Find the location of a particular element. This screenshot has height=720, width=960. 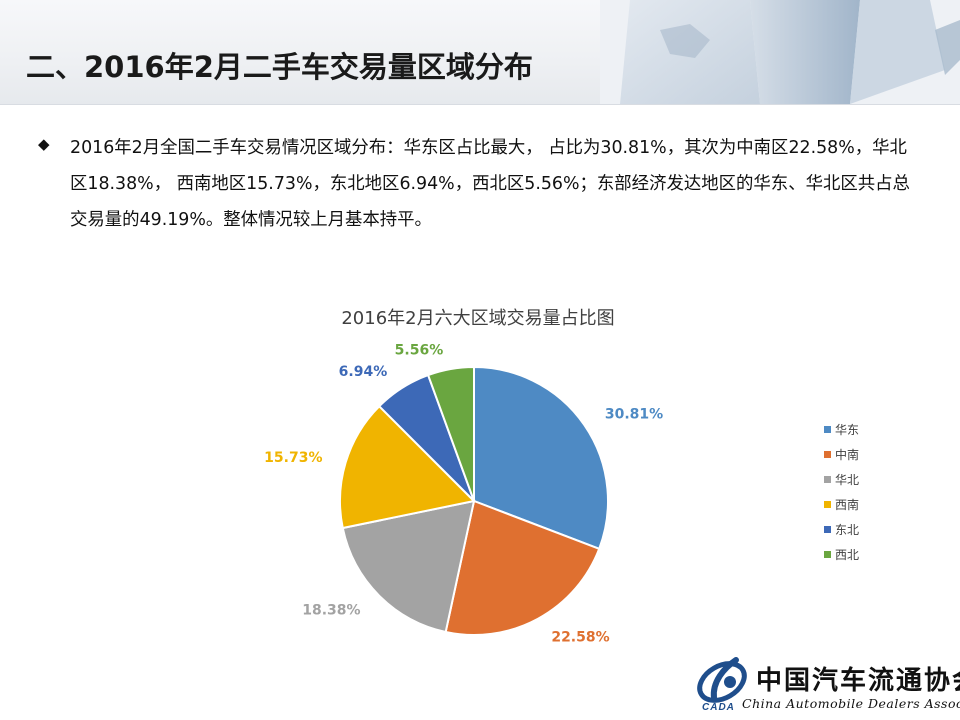

pie-slices is located at coordinates (474, 500).